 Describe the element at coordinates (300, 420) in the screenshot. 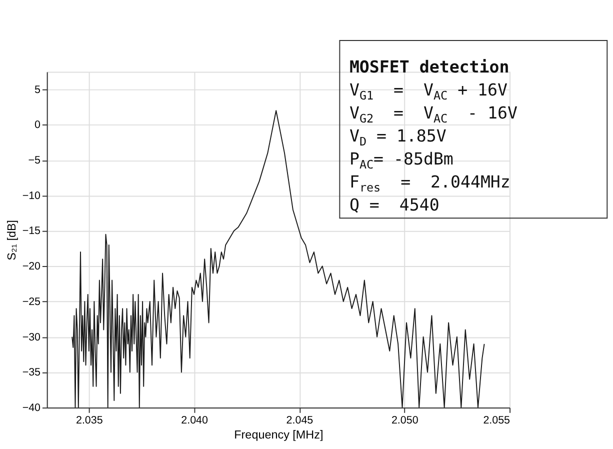

I see `x-tick-label: 2.045` at that location.